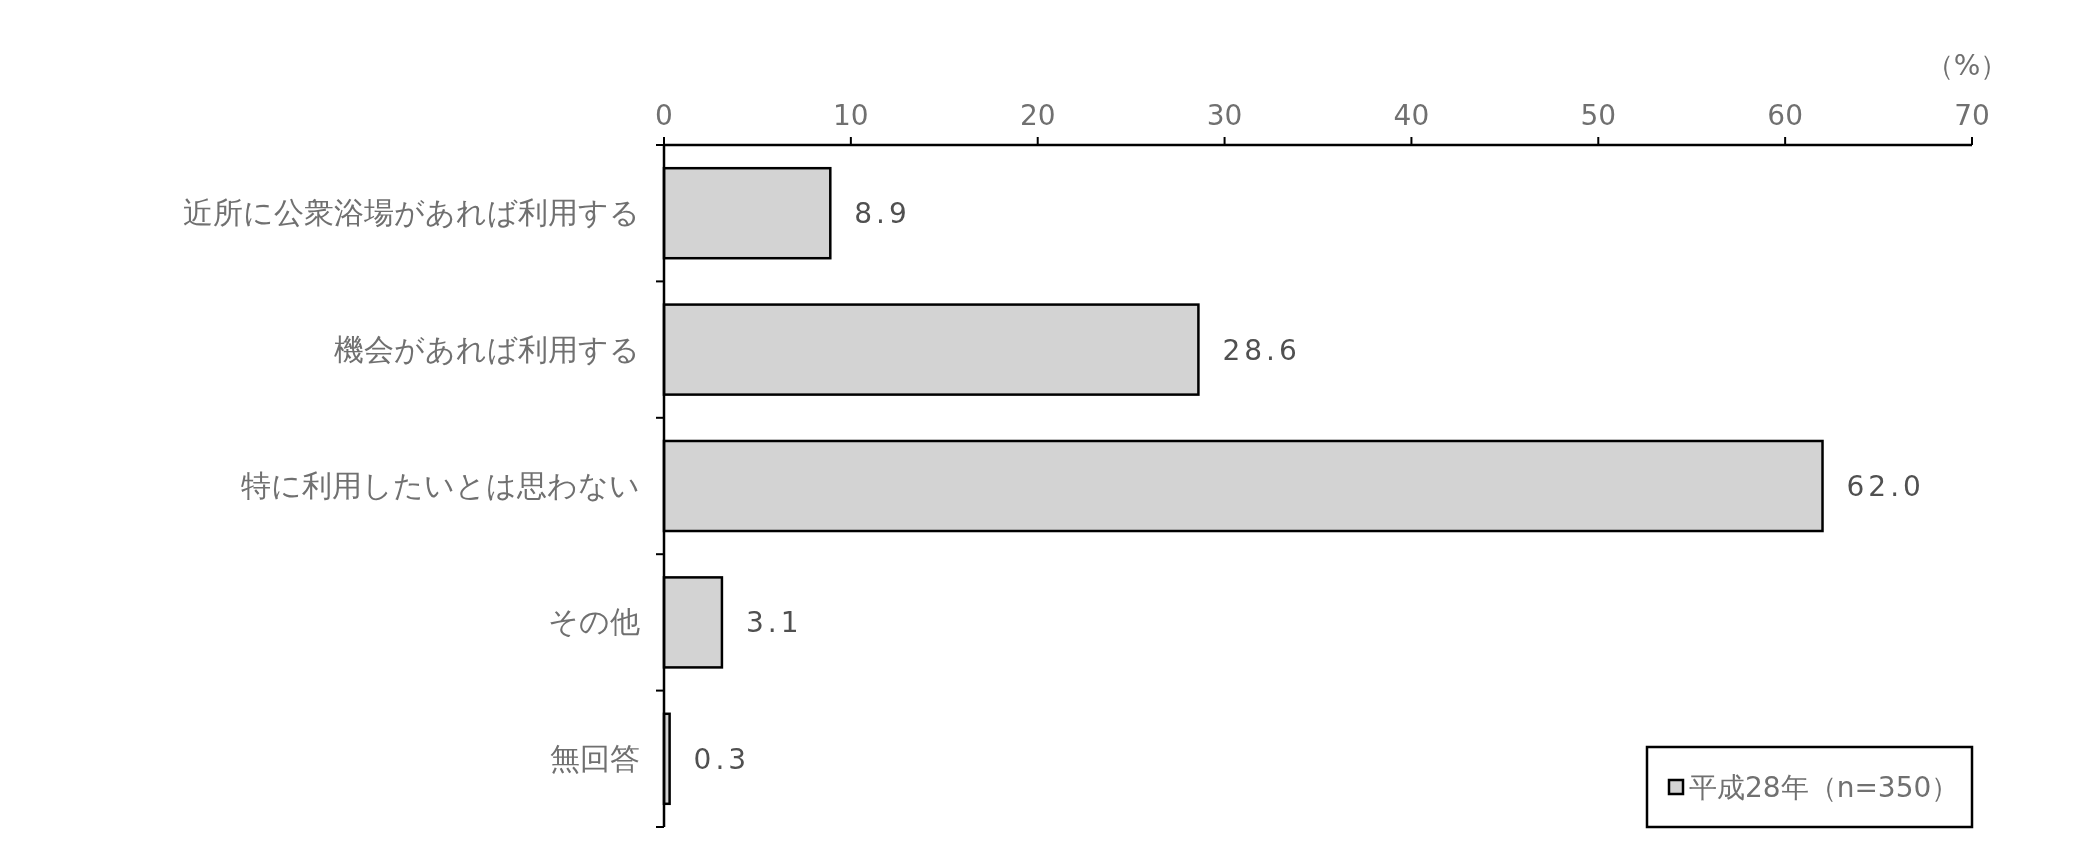 The image size is (2083, 864). Describe the element at coordinates (774, 623) in the screenshot. I see `text: 3.1` at that location.